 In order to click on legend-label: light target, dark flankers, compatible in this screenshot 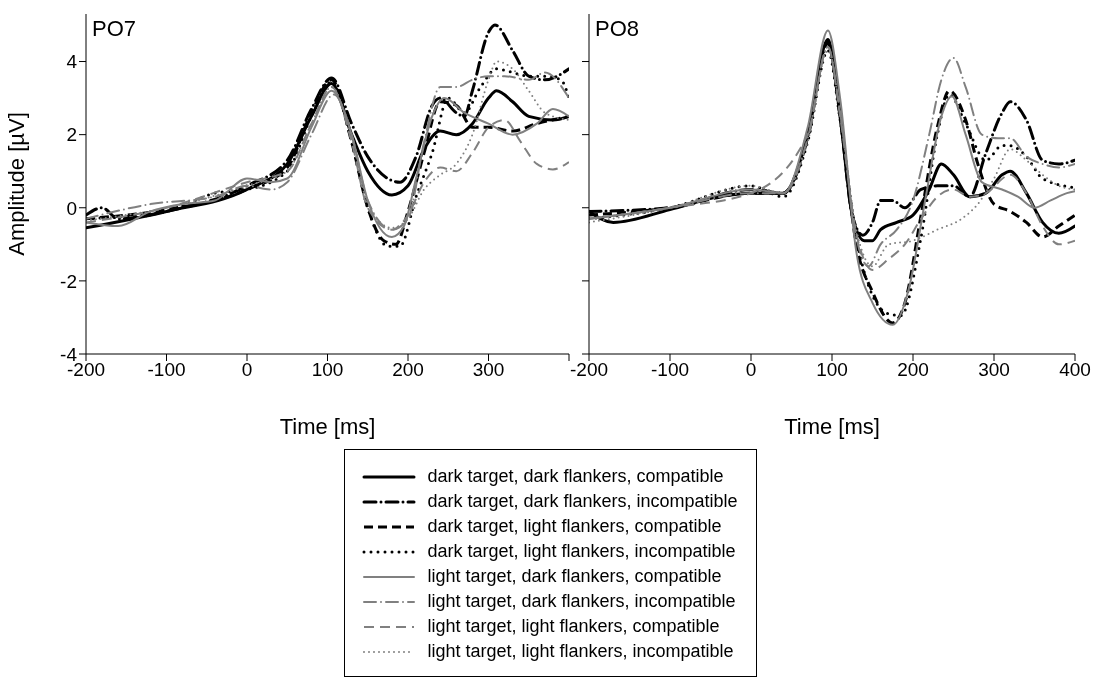, I will do `click(574, 576)`.